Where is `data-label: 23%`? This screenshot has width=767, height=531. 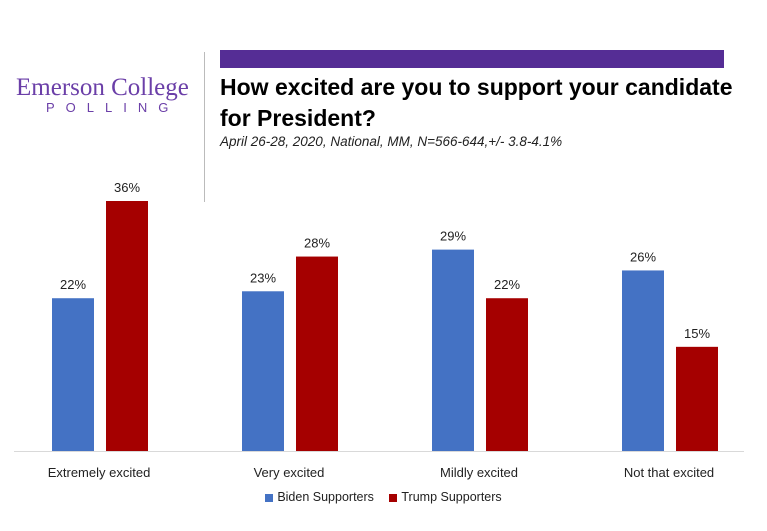 data-label: 23% is located at coordinates (263, 277).